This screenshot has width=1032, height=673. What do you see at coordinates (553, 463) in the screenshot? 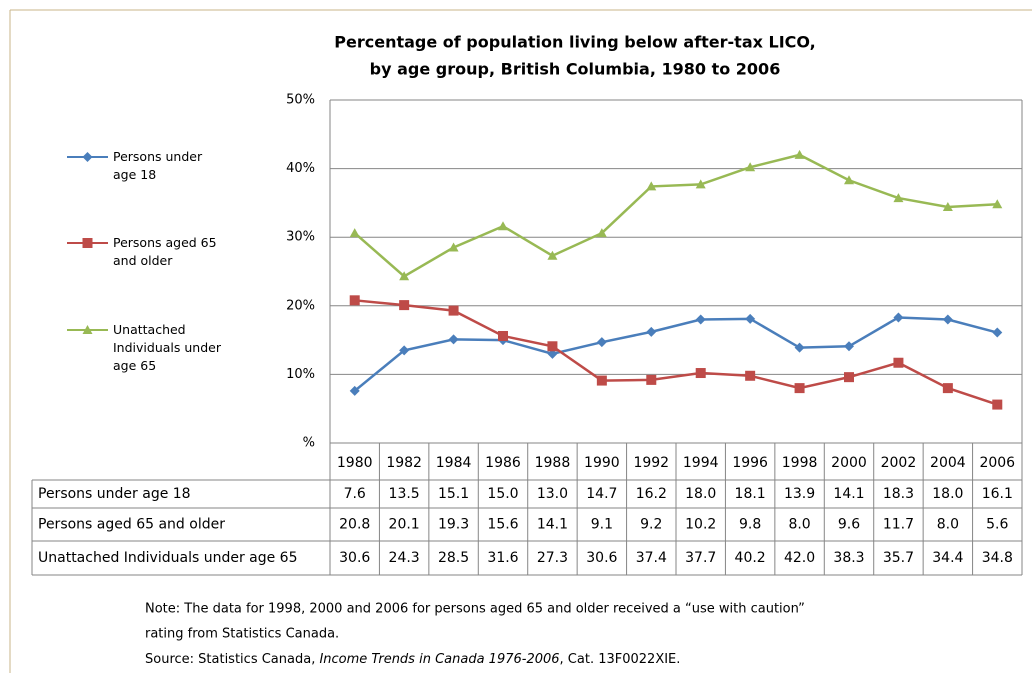
I see `x-tick-label: 1988` at bounding box center [553, 463].